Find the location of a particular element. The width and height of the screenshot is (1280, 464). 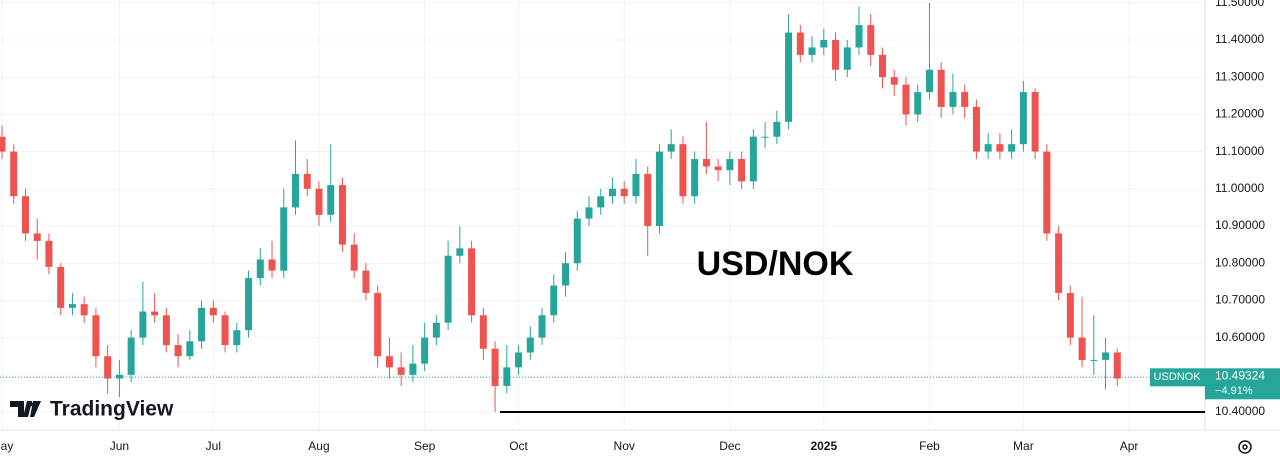

y-tick-label: 11.30000 is located at coordinates (1239, 76).